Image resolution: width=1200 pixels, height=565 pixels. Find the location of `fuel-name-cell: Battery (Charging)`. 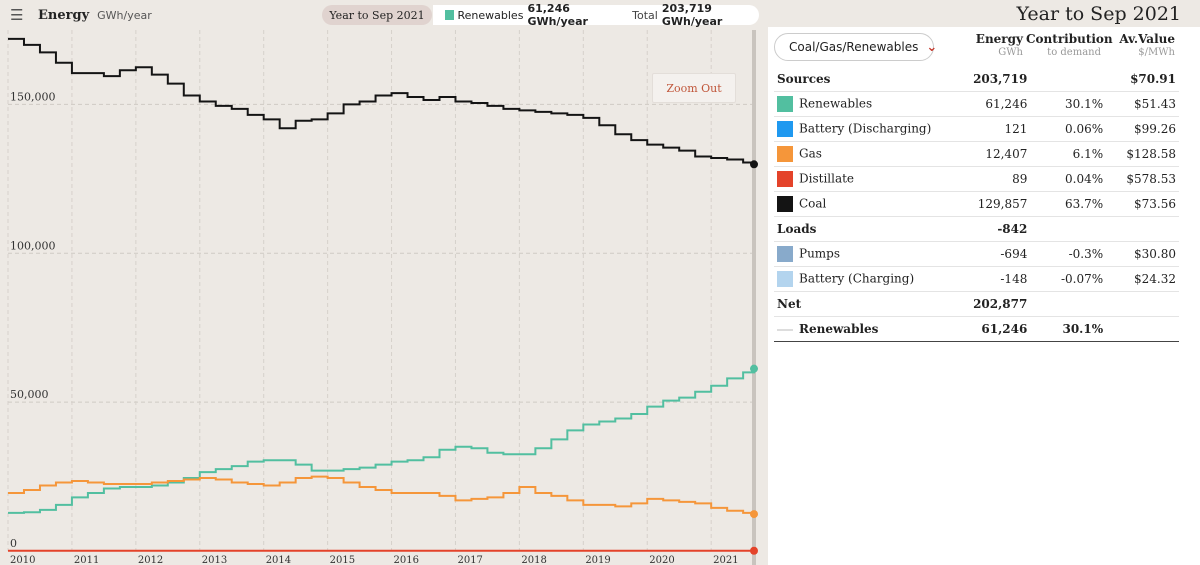

fuel-name-cell: Battery (Charging) is located at coordinates (872, 279).